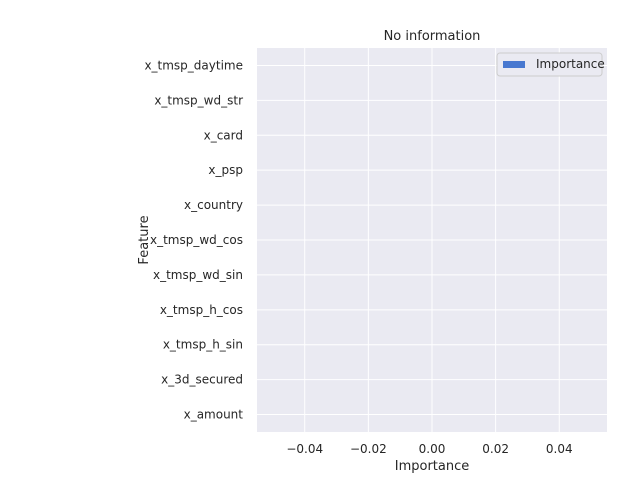 The image size is (640, 480). What do you see at coordinates (198, 100) in the screenshot?
I see `y-tick-label: x_tmsp_wd_str` at bounding box center [198, 100].